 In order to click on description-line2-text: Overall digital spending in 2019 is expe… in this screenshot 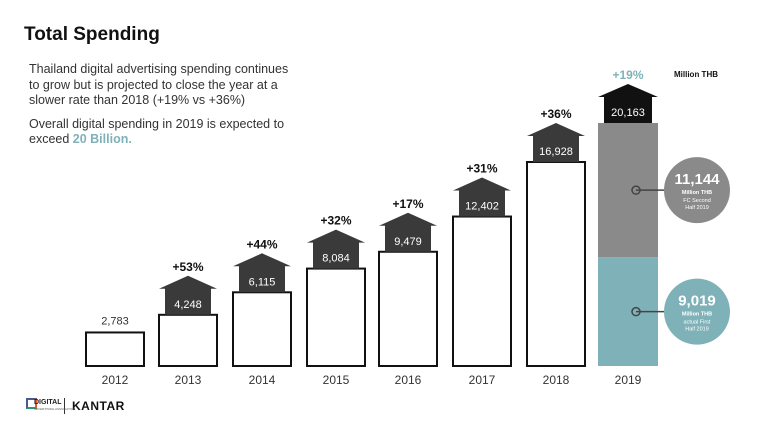, I will do `click(157, 131)`.